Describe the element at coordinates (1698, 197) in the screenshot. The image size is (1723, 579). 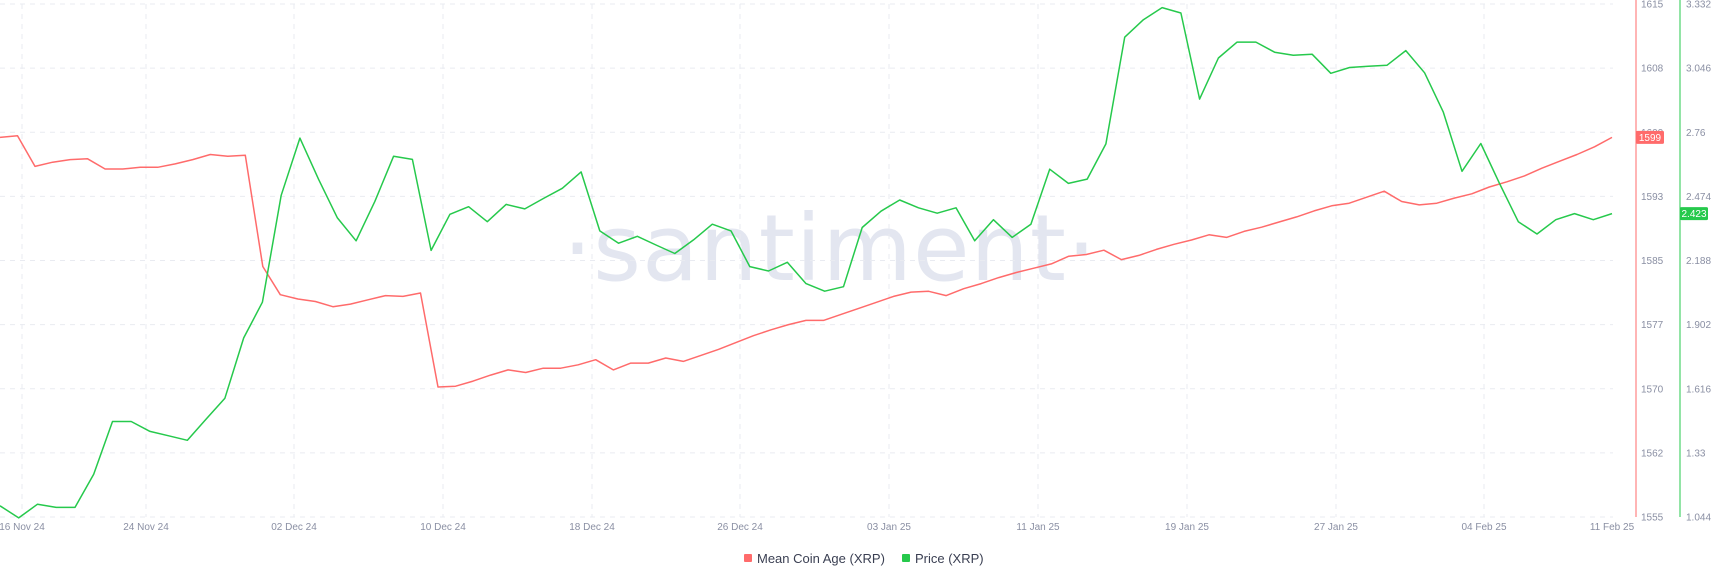
I see `right-axis-tick-label: 2.474` at that location.